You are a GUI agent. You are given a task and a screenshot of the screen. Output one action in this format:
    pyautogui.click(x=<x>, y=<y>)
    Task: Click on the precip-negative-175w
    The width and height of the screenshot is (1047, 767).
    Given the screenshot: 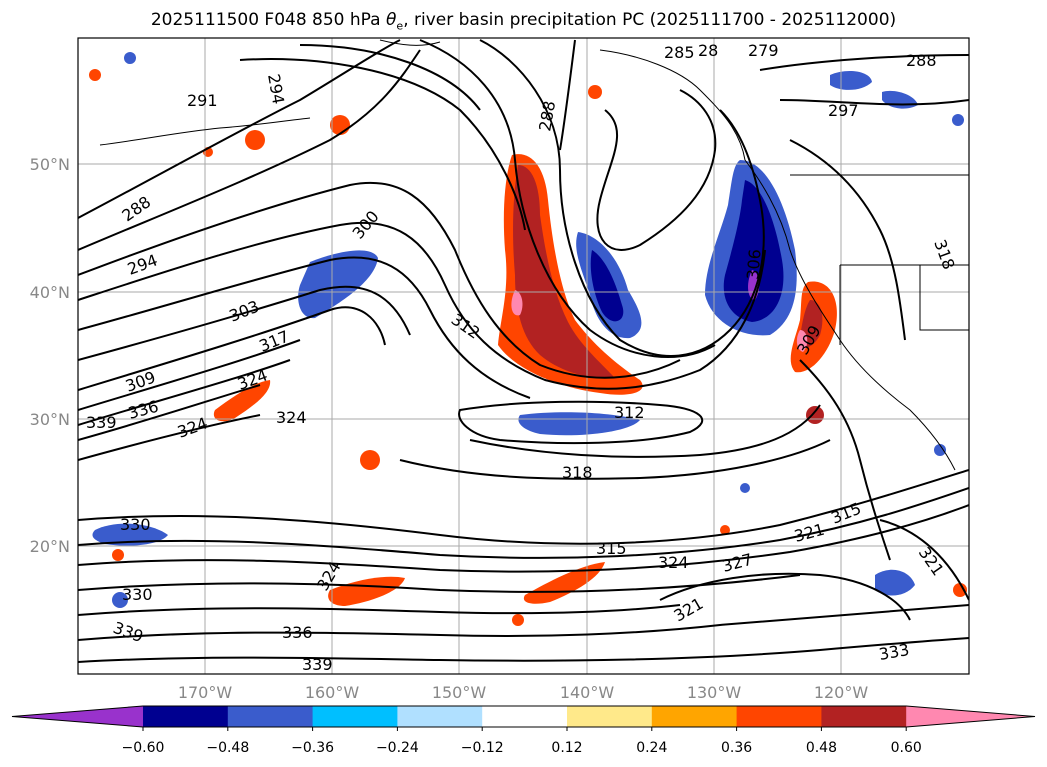 What is the action you would take?
    pyautogui.click(x=130, y=534)
    